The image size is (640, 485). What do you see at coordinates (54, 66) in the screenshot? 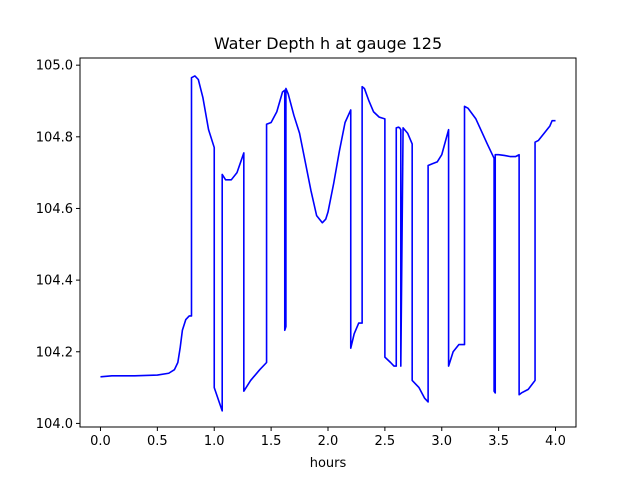
I see `y-tick-label: 105.0` at bounding box center [54, 66].